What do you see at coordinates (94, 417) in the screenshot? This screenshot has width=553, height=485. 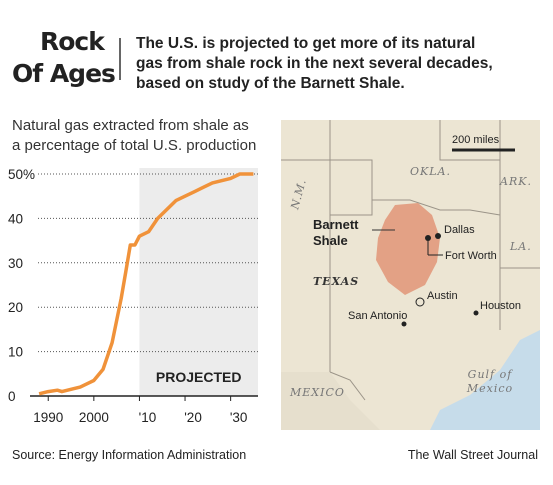 I see `x-tick-label: 2000` at bounding box center [94, 417].